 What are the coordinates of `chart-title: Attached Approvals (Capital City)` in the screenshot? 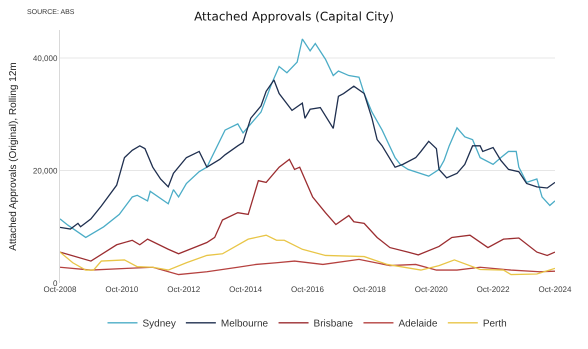 It's located at (294, 17).